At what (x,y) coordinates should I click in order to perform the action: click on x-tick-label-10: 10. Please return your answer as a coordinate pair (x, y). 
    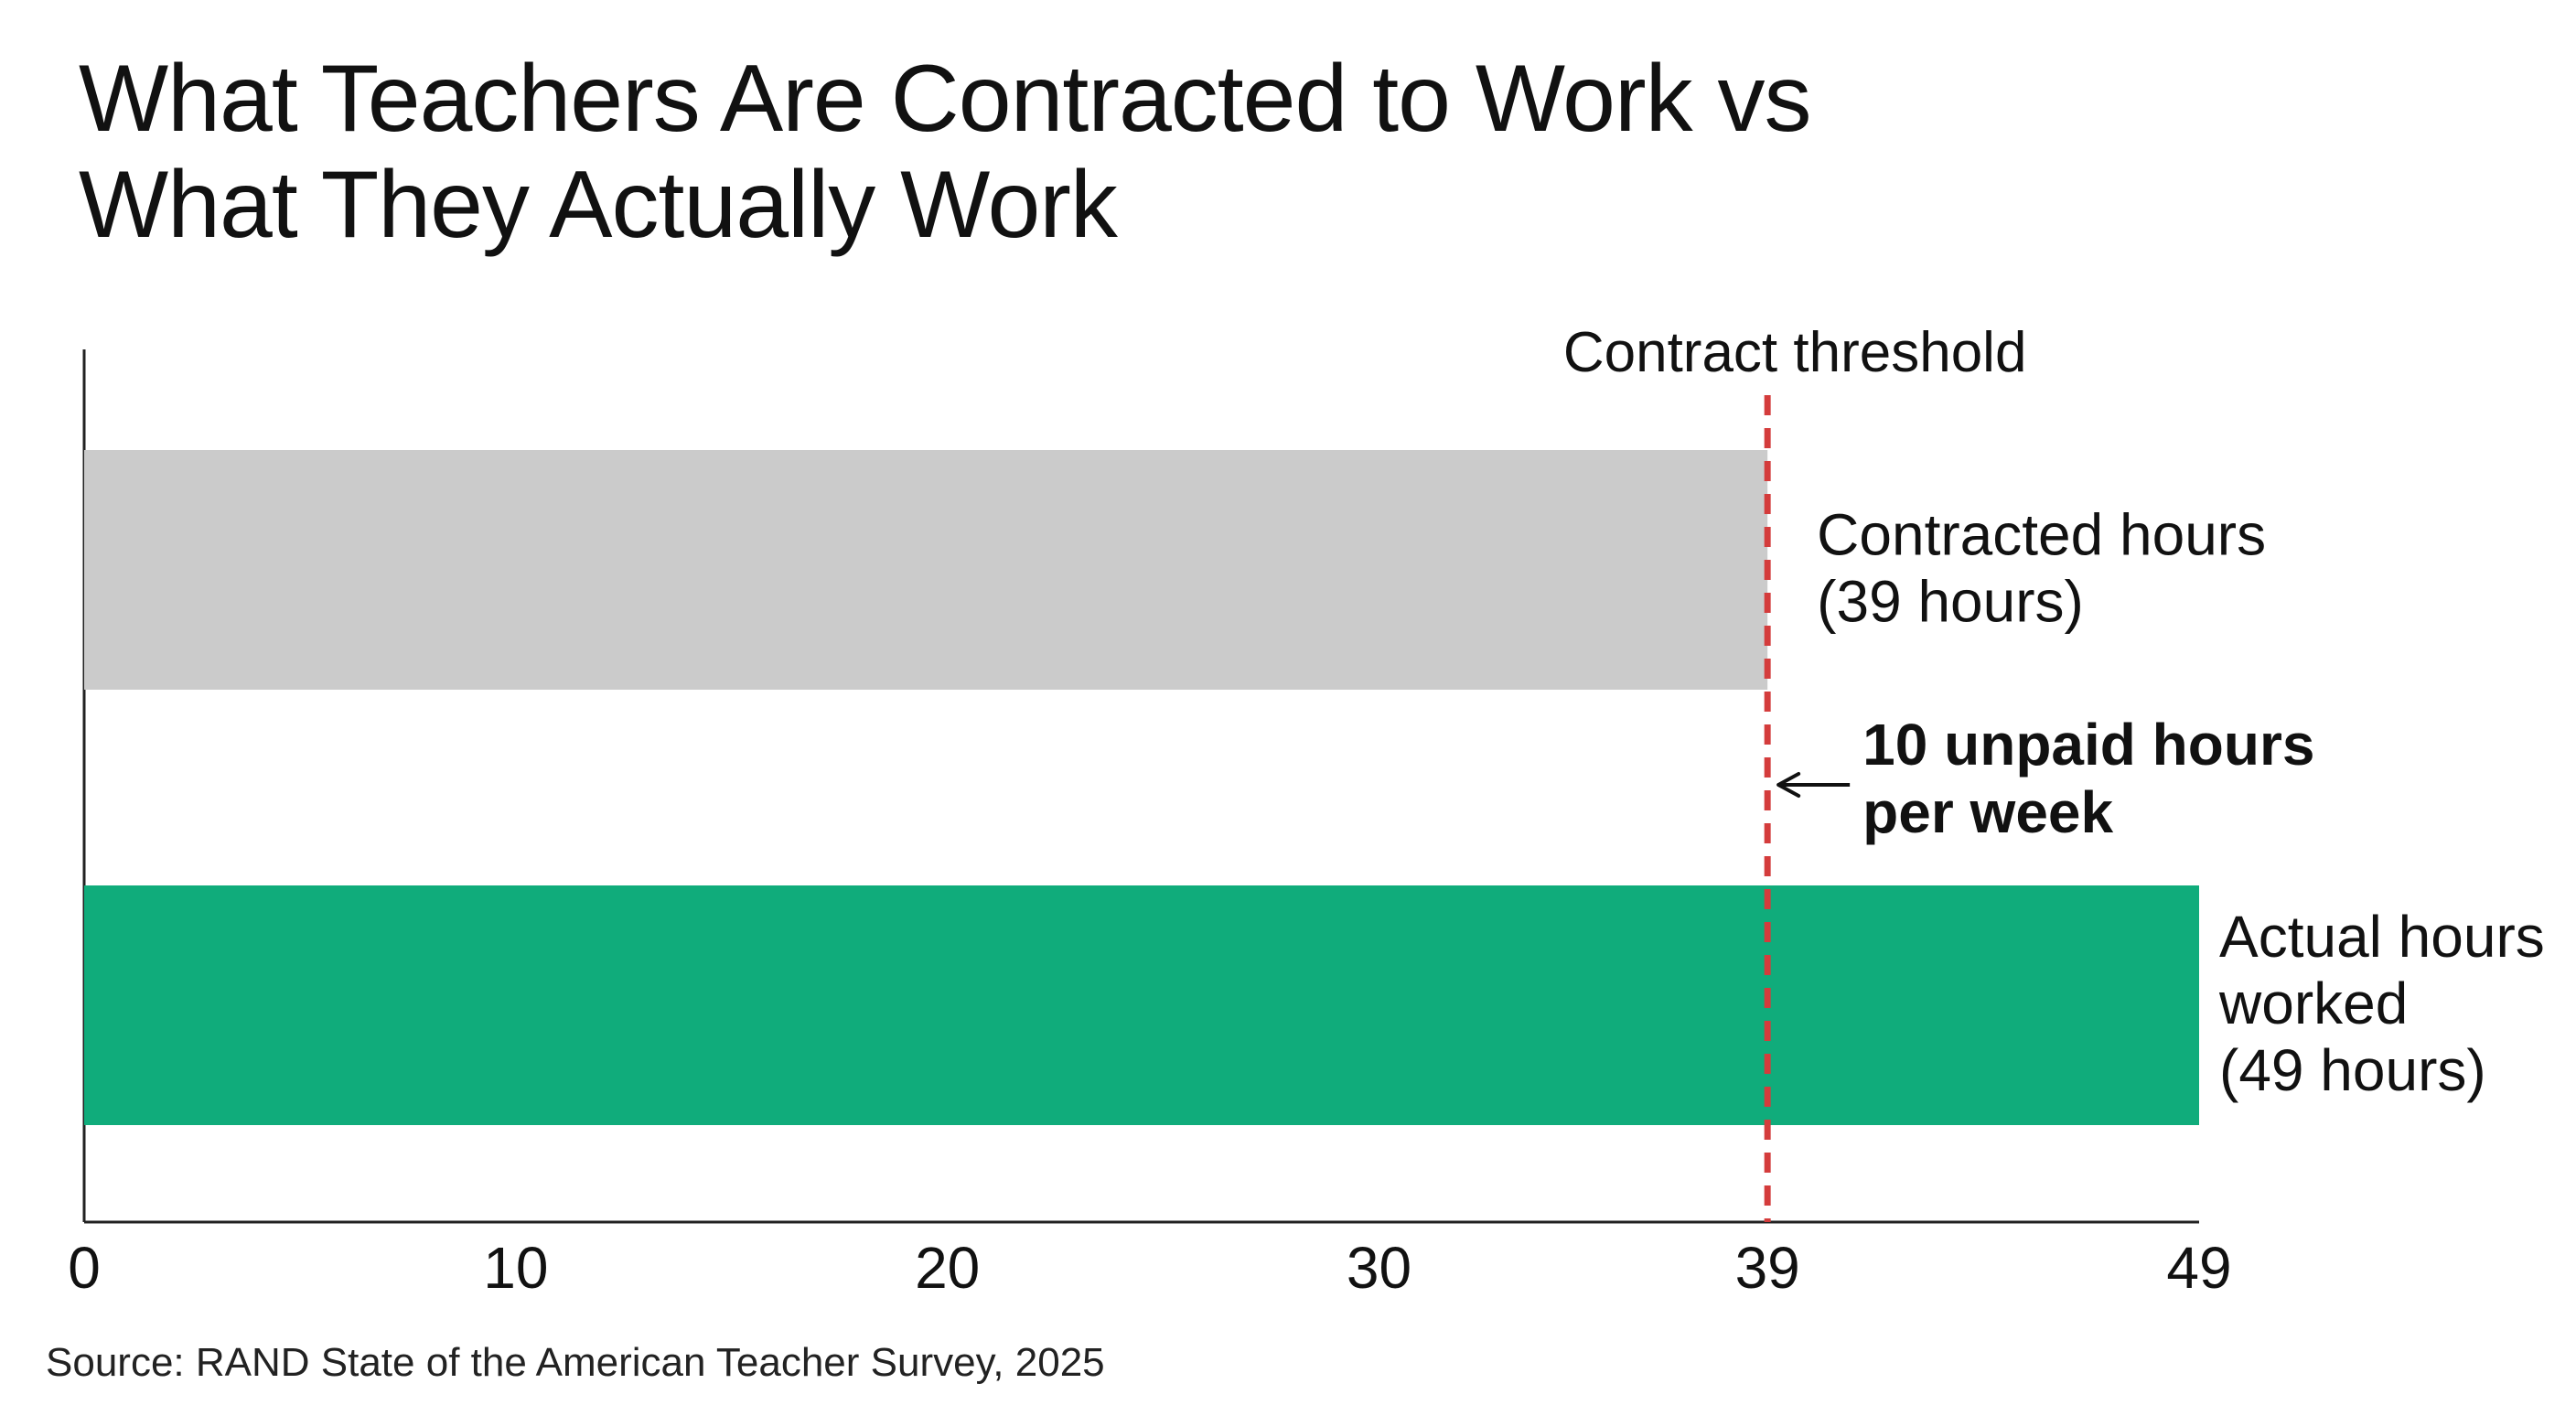
    Looking at the image, I should click on (515, 1268).